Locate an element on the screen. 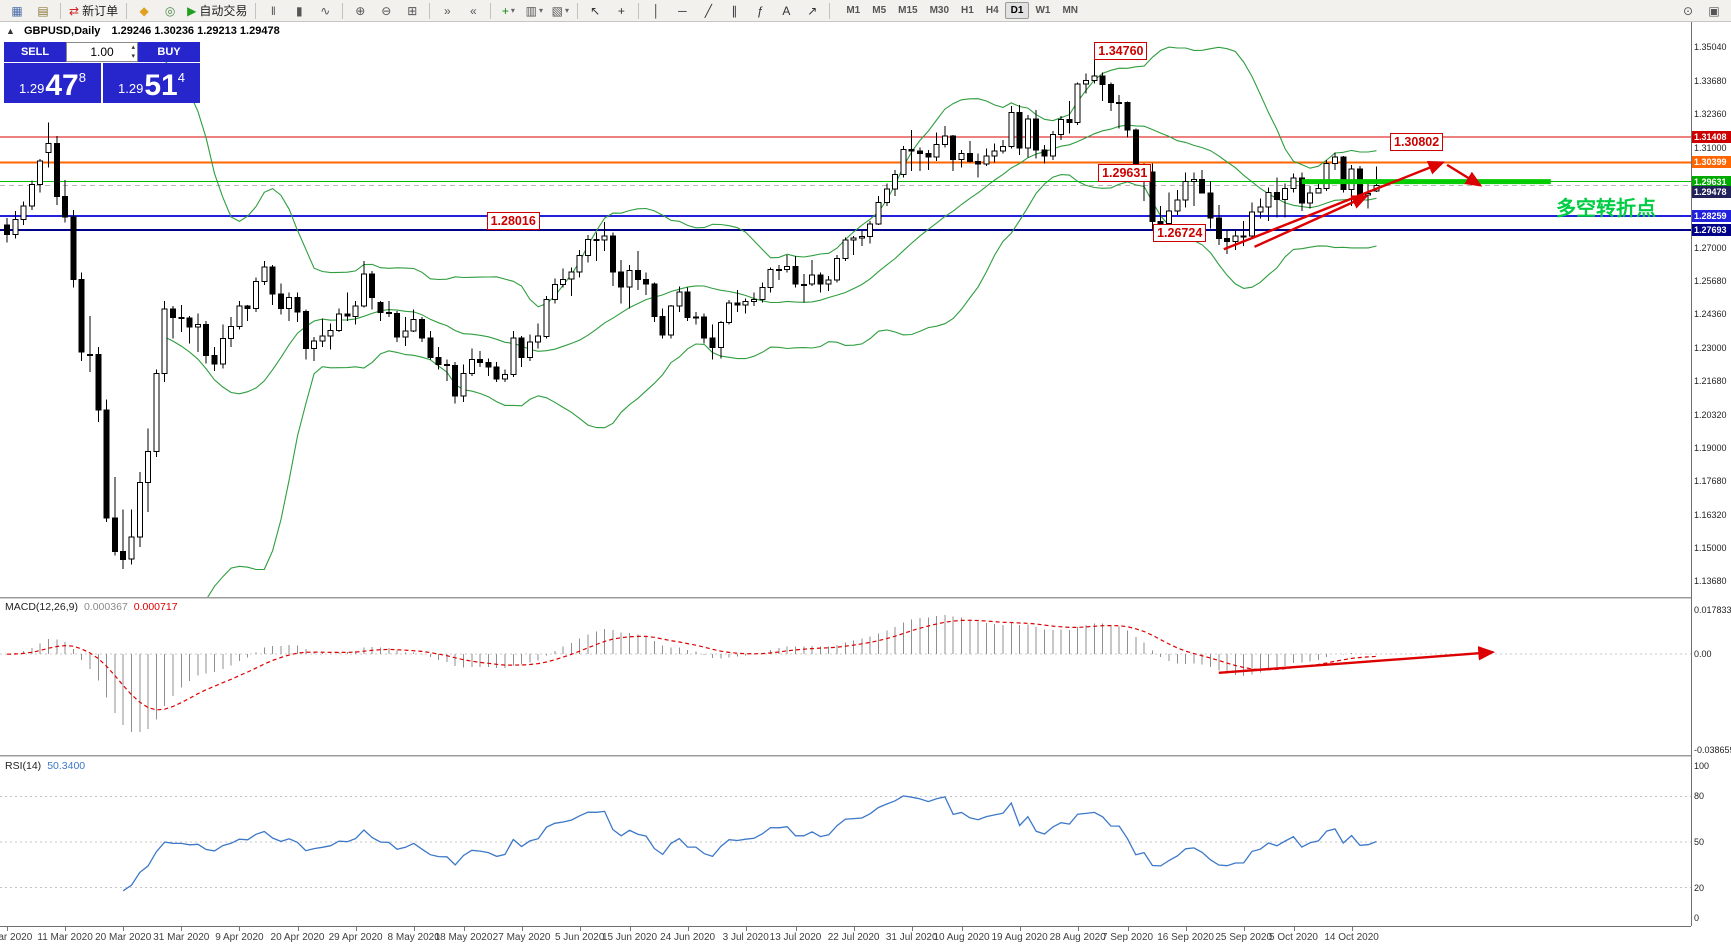  trend-arrows is located at coordinates (1353, 206).